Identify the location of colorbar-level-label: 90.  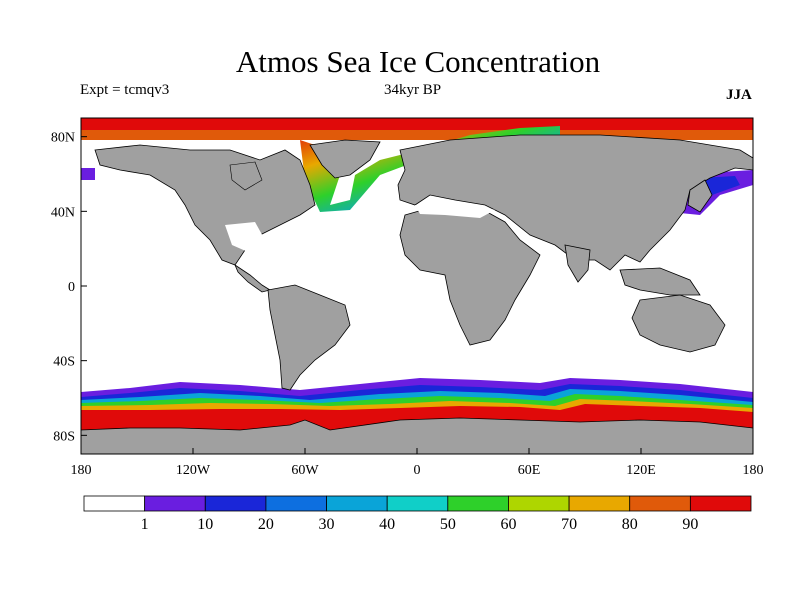
(690, 524).